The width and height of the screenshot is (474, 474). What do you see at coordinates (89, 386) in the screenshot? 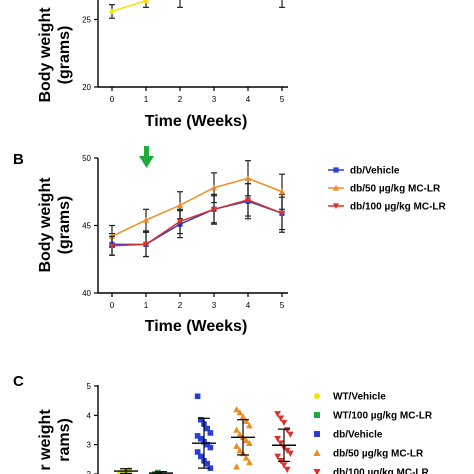
I see `y-tick-label: 5` at bounding box center [89, 386].